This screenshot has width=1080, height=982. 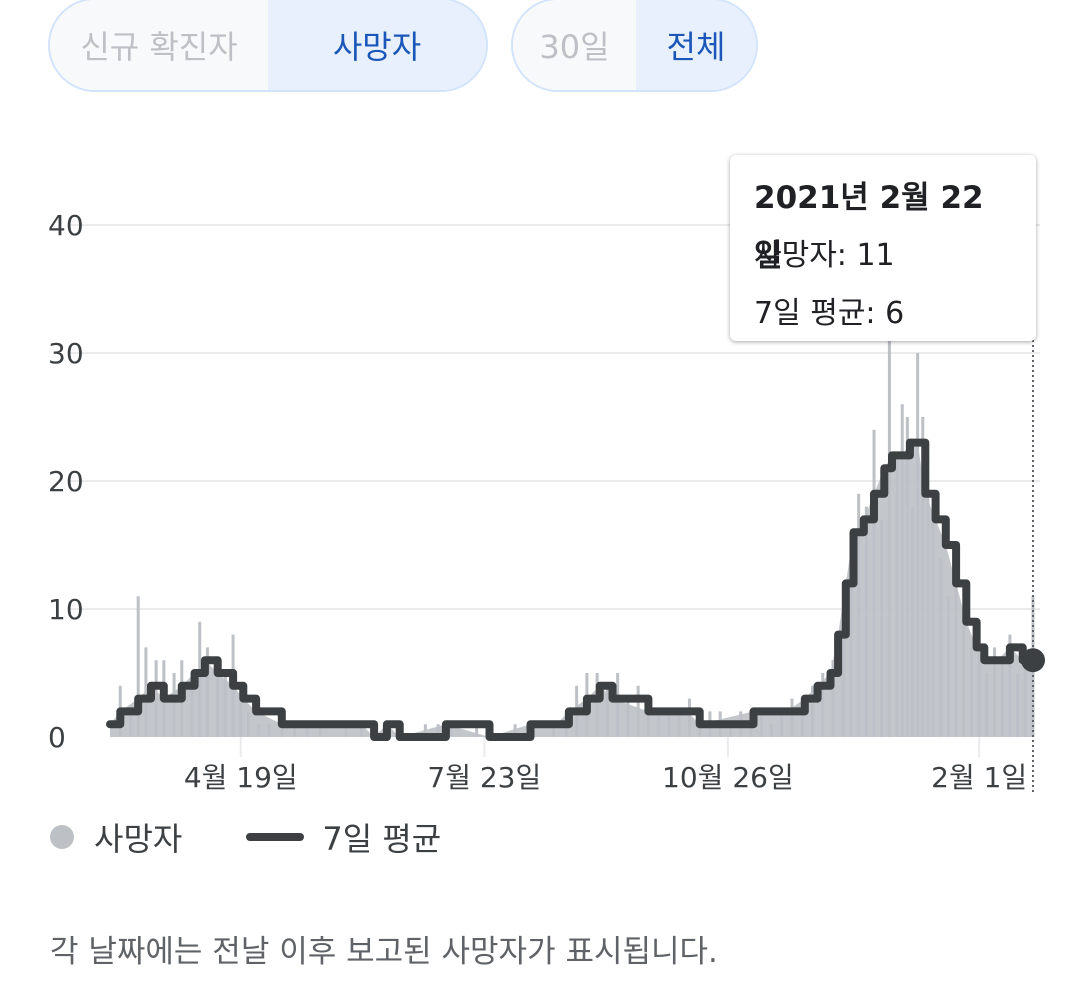 What do you see at coordinates (382, 839) in the screenshot?
I see `legend-average-label: 7일 평균` at bounding box center [382, 839].